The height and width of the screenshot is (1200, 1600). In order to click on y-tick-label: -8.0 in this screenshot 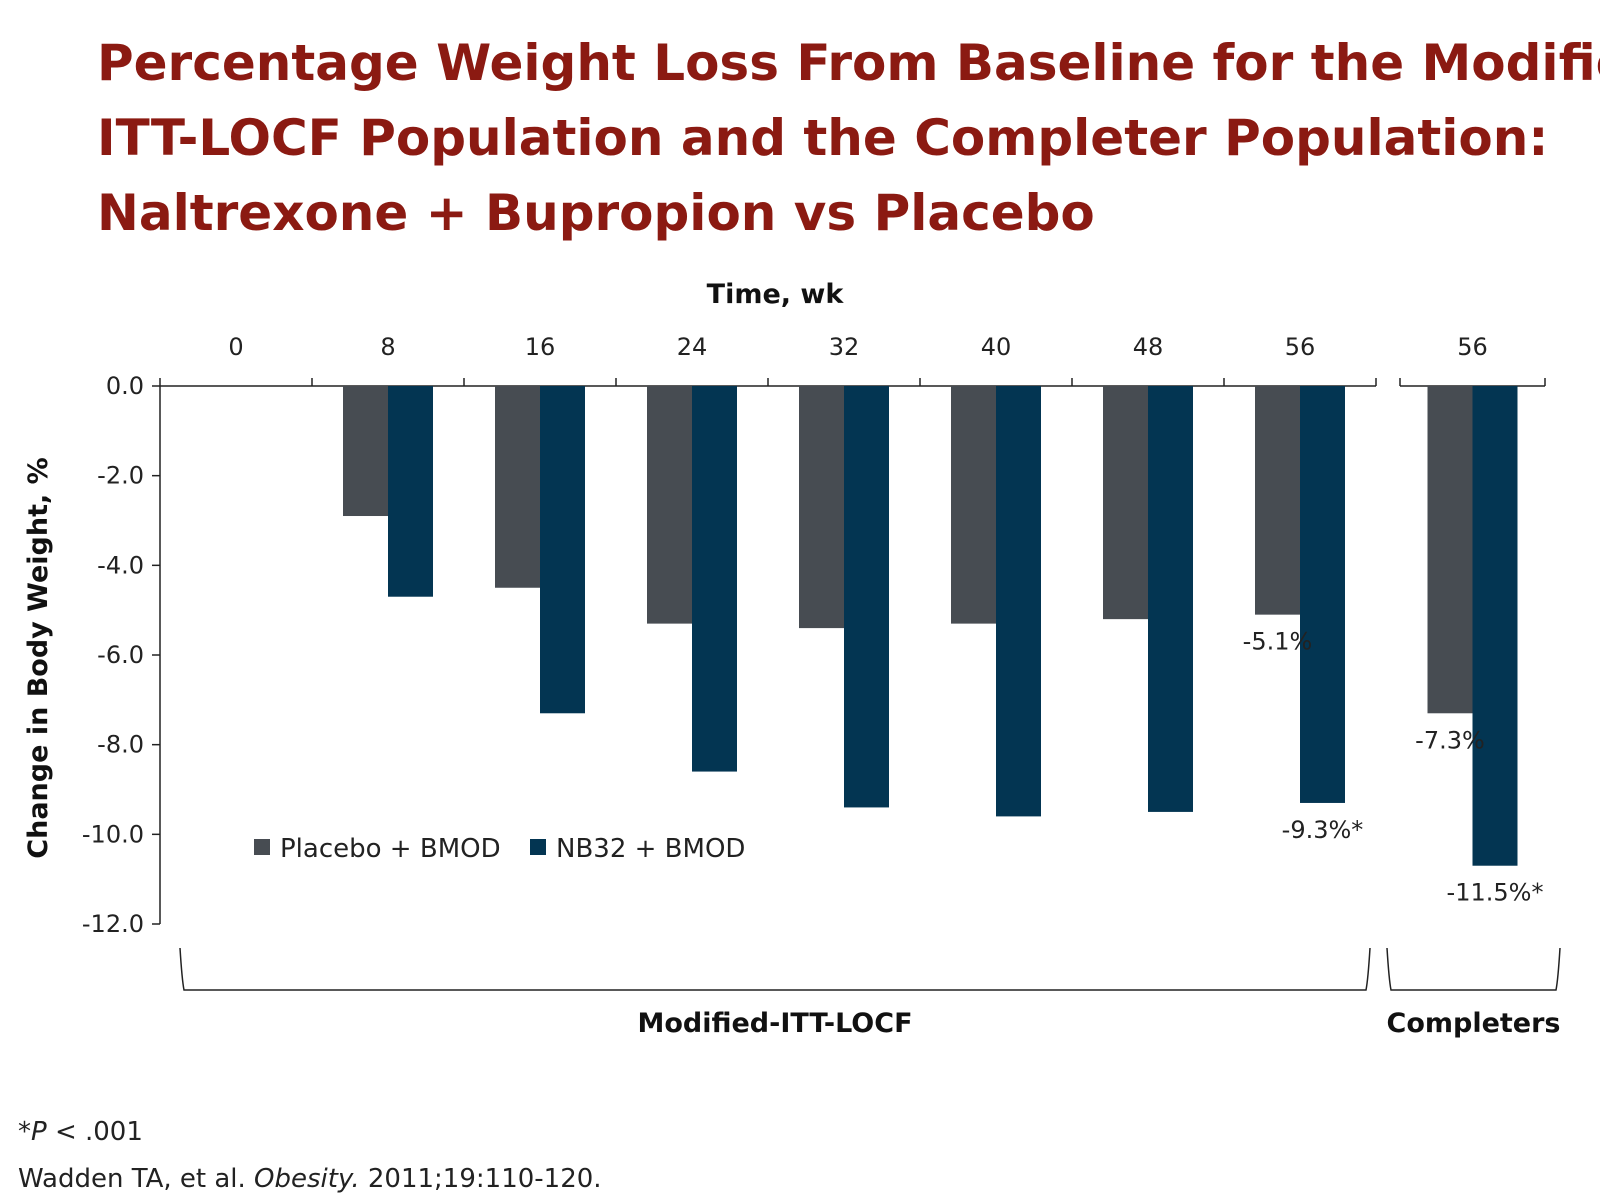, I will do `click(120, 745)`.